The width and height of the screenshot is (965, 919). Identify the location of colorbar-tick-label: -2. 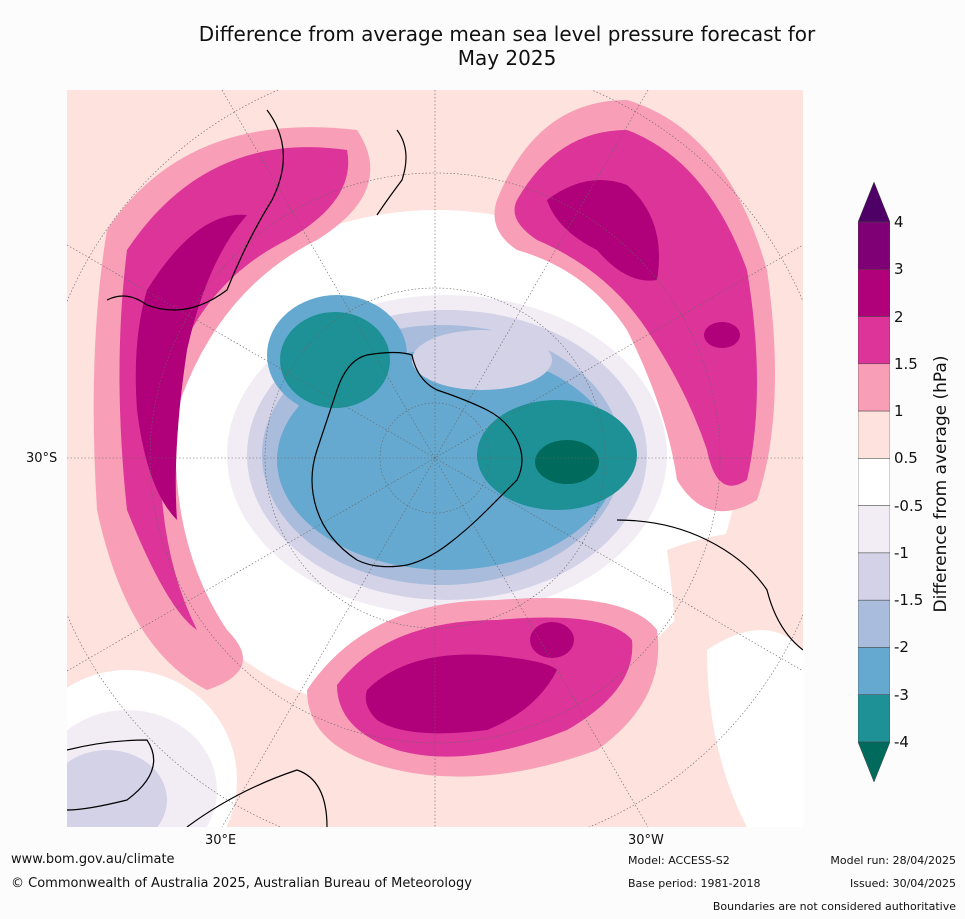
(901, 647).